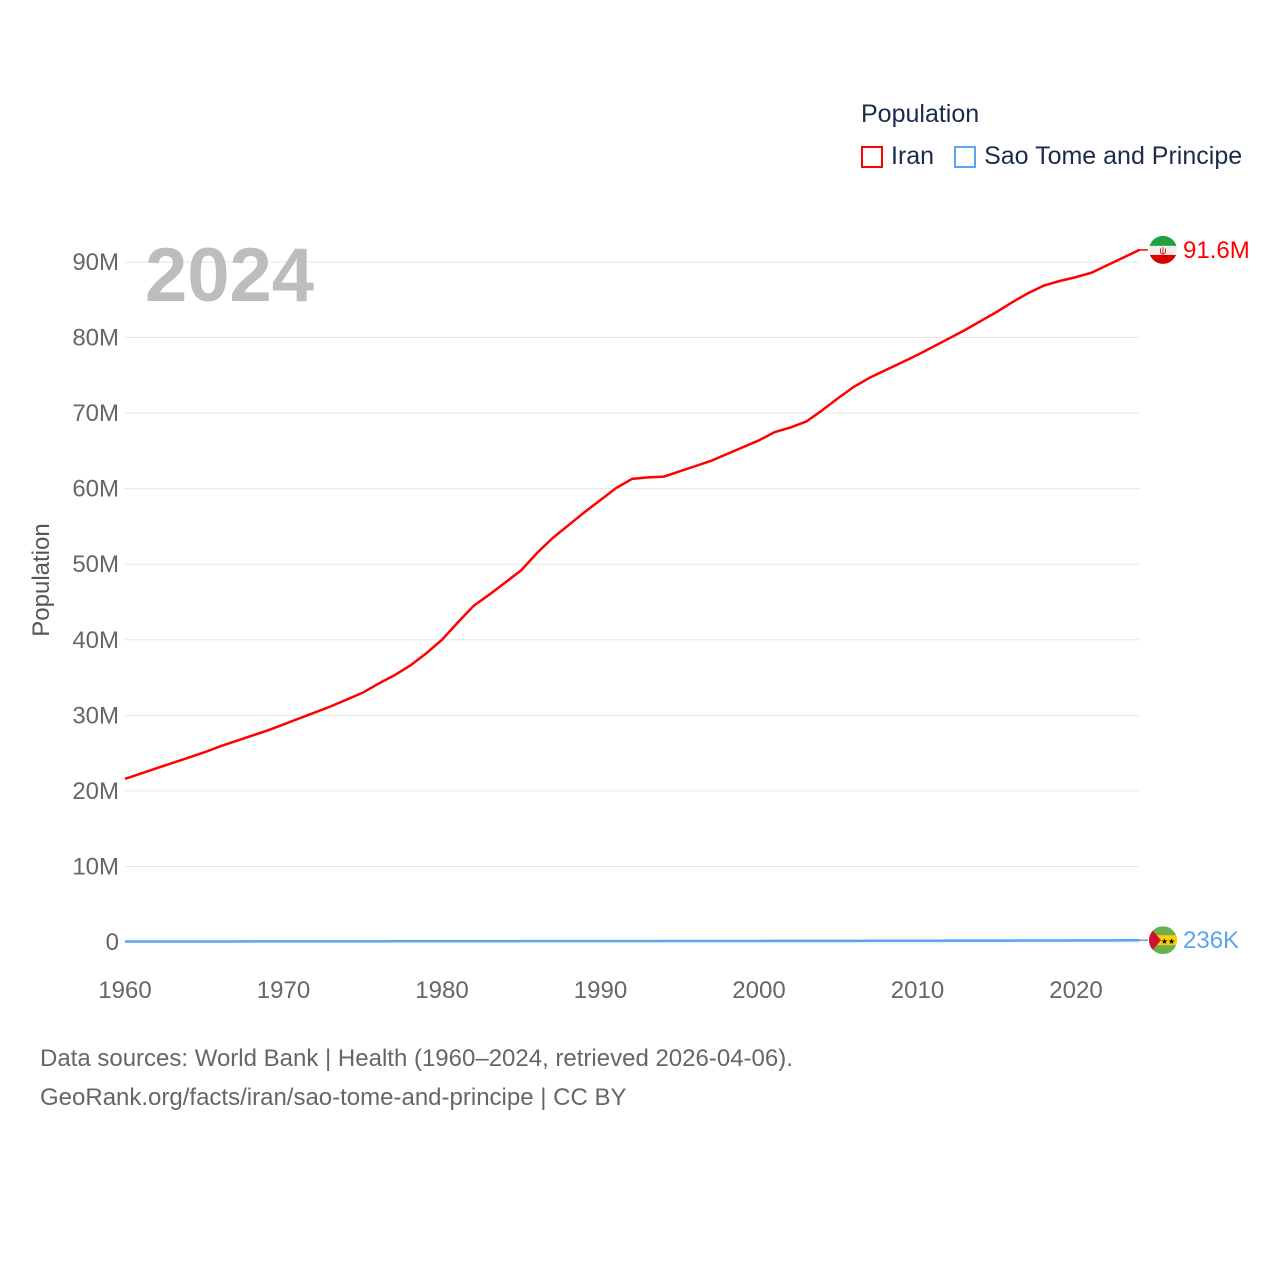 This screenshot has height=1280, width=1280. Describe the element at coordinates (95, 715) in the screenshot. I see `y-tick-label: 30M` at that location.